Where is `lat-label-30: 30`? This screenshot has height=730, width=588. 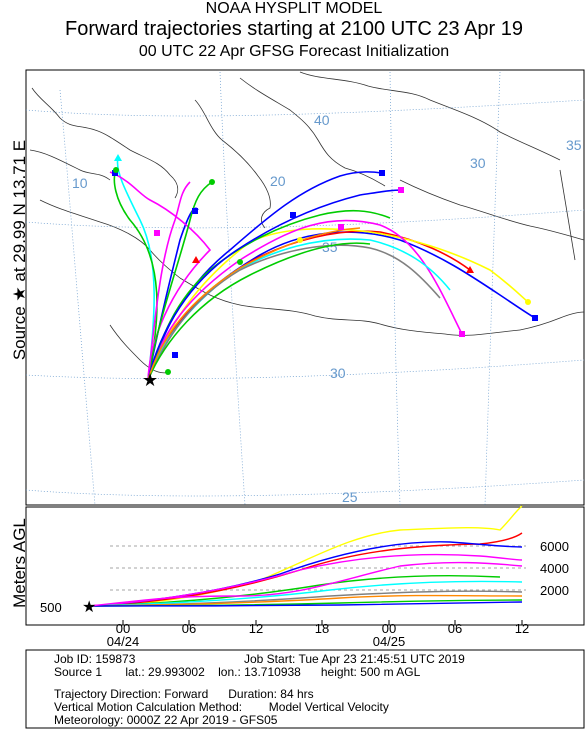
lat-label-30: 30 is located at coordinates (338, 373).